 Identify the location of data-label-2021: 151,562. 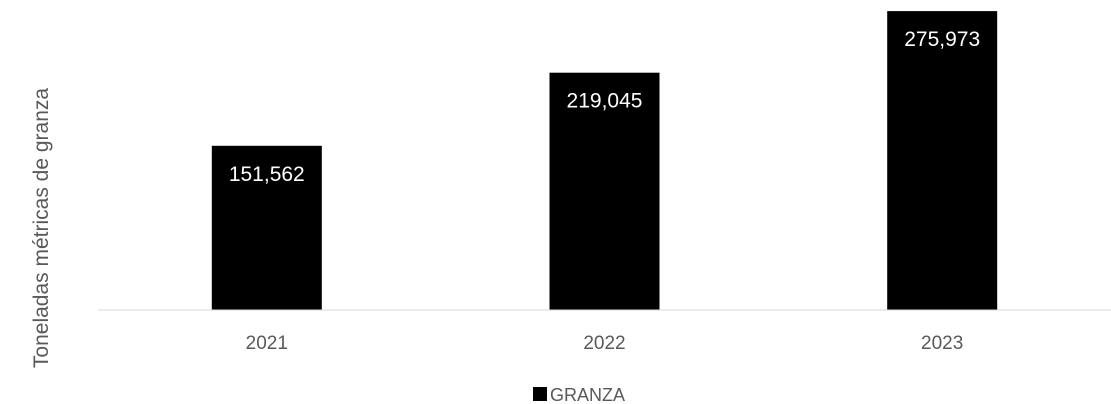
(267, 174).